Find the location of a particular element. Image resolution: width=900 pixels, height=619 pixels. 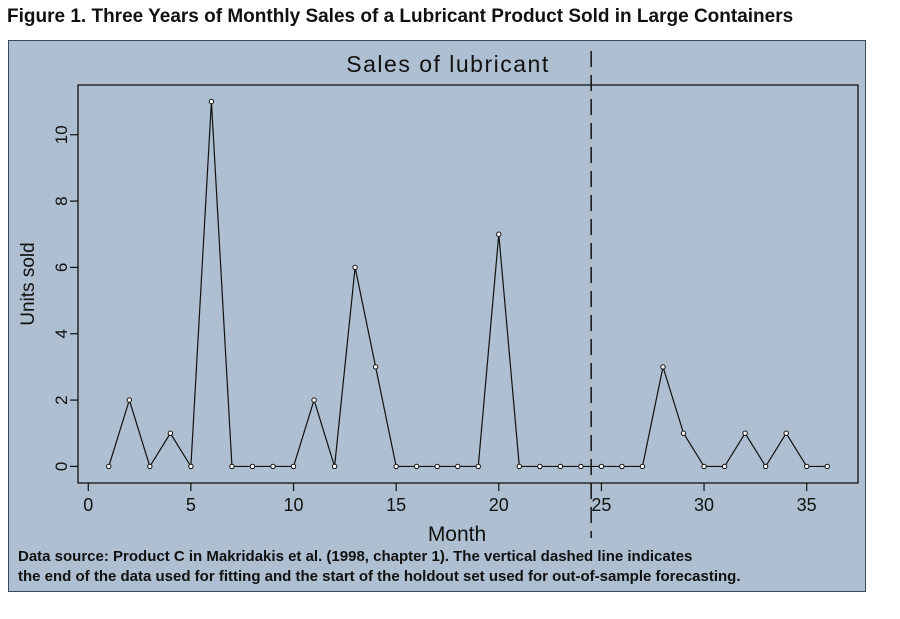

x-tick-label: 0 is located at coordinates (88, 505).